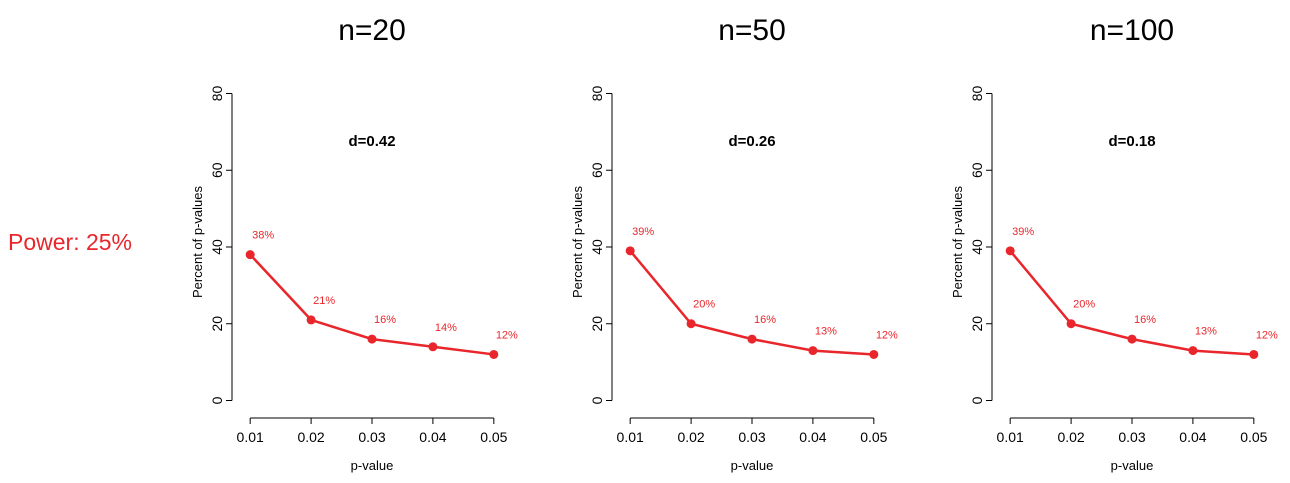 The width and height of the screenshot is (1290, 483). I want to click on data-label: 14%, so click(446, 328).